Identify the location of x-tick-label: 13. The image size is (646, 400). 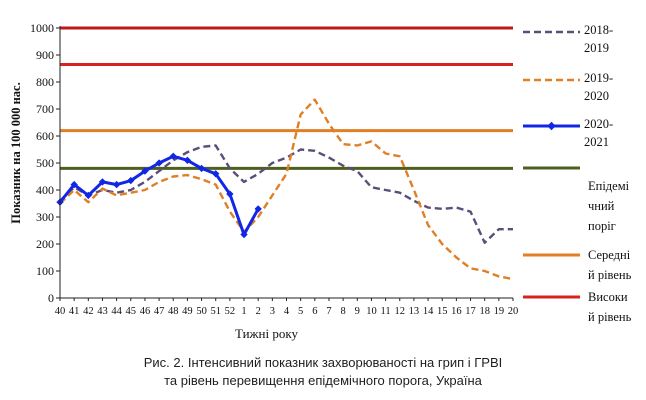
(414, 311).